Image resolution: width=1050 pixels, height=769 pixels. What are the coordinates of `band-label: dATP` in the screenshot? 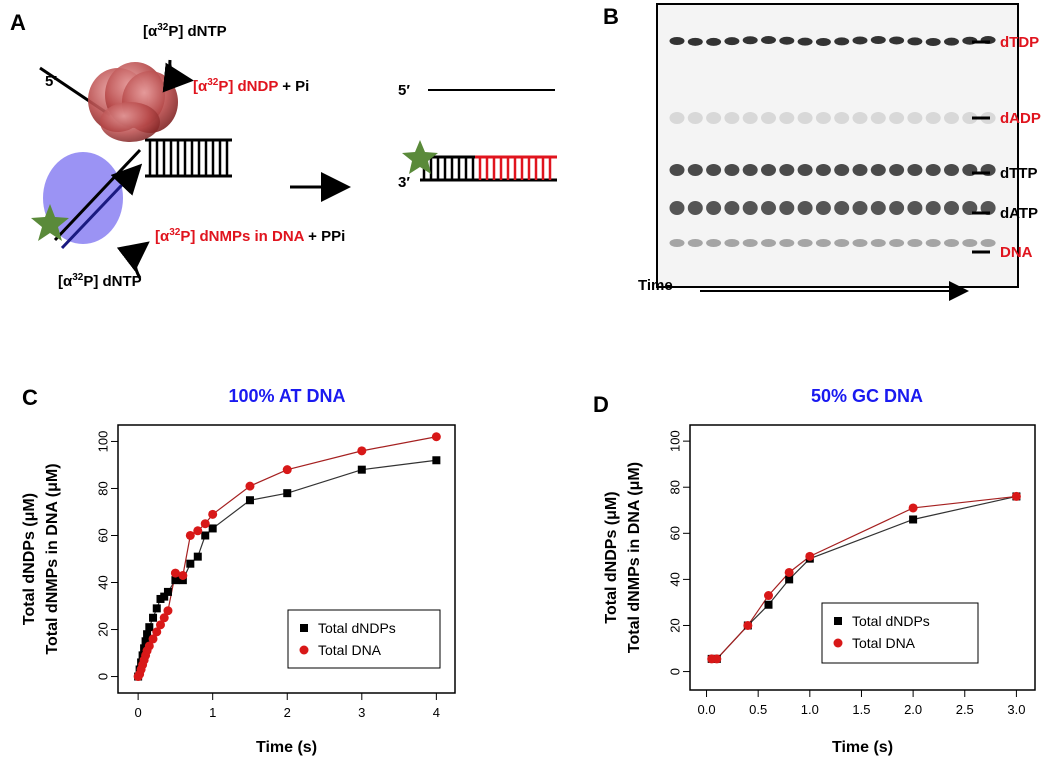 It's located at (1019, 213).